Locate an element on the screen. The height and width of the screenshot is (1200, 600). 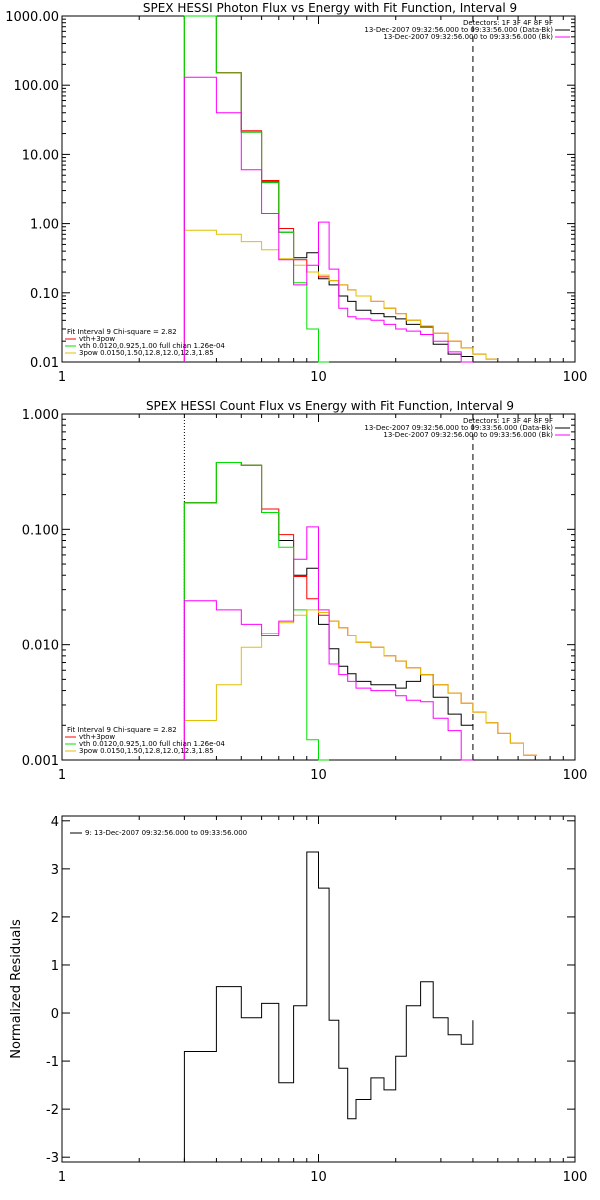
series-residuals is located at coordinates (328, 1006).